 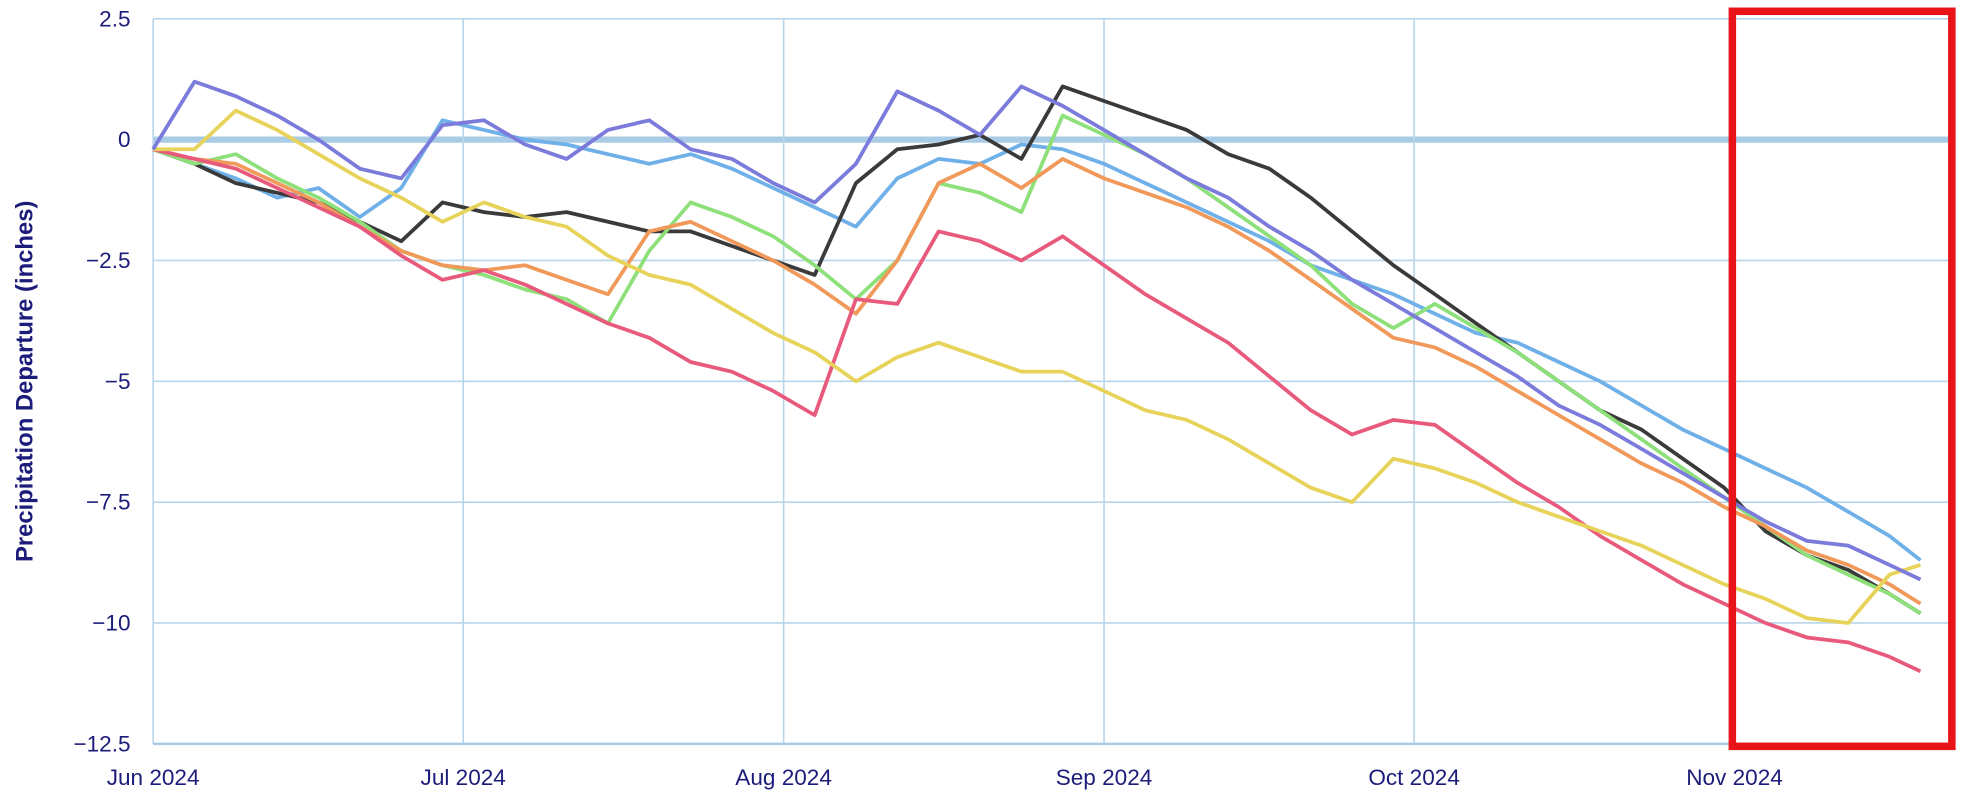 What do you see at coordinates (1414, 777) in the screenshot?
I see `x-tick-label: Oct 2024` at bounding box center [1414, 777].